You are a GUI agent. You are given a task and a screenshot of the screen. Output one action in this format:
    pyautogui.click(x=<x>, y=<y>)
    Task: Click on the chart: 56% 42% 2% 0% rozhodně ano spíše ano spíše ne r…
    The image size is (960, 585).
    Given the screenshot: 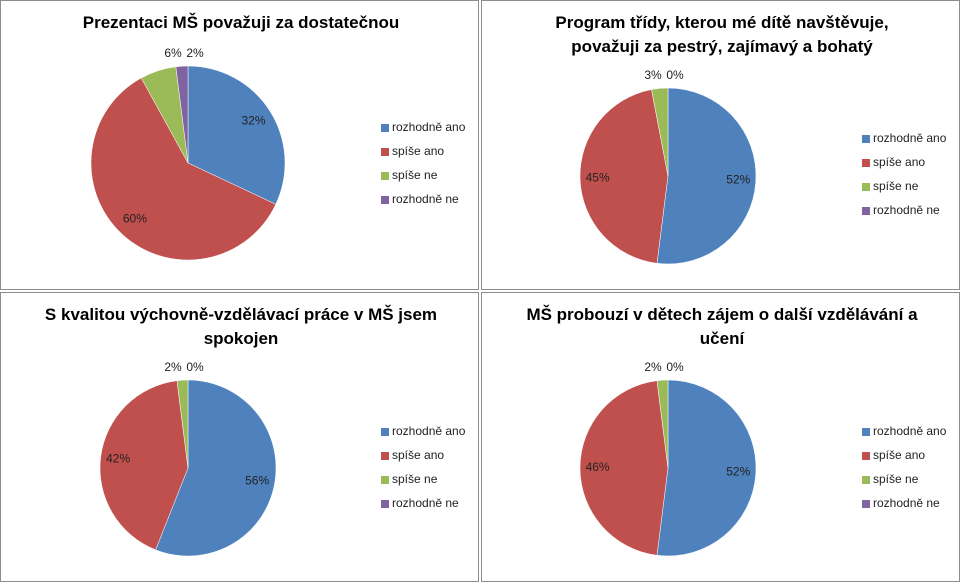 What is the action you would take?
    pyautogui.click(x=282, y=458)
    